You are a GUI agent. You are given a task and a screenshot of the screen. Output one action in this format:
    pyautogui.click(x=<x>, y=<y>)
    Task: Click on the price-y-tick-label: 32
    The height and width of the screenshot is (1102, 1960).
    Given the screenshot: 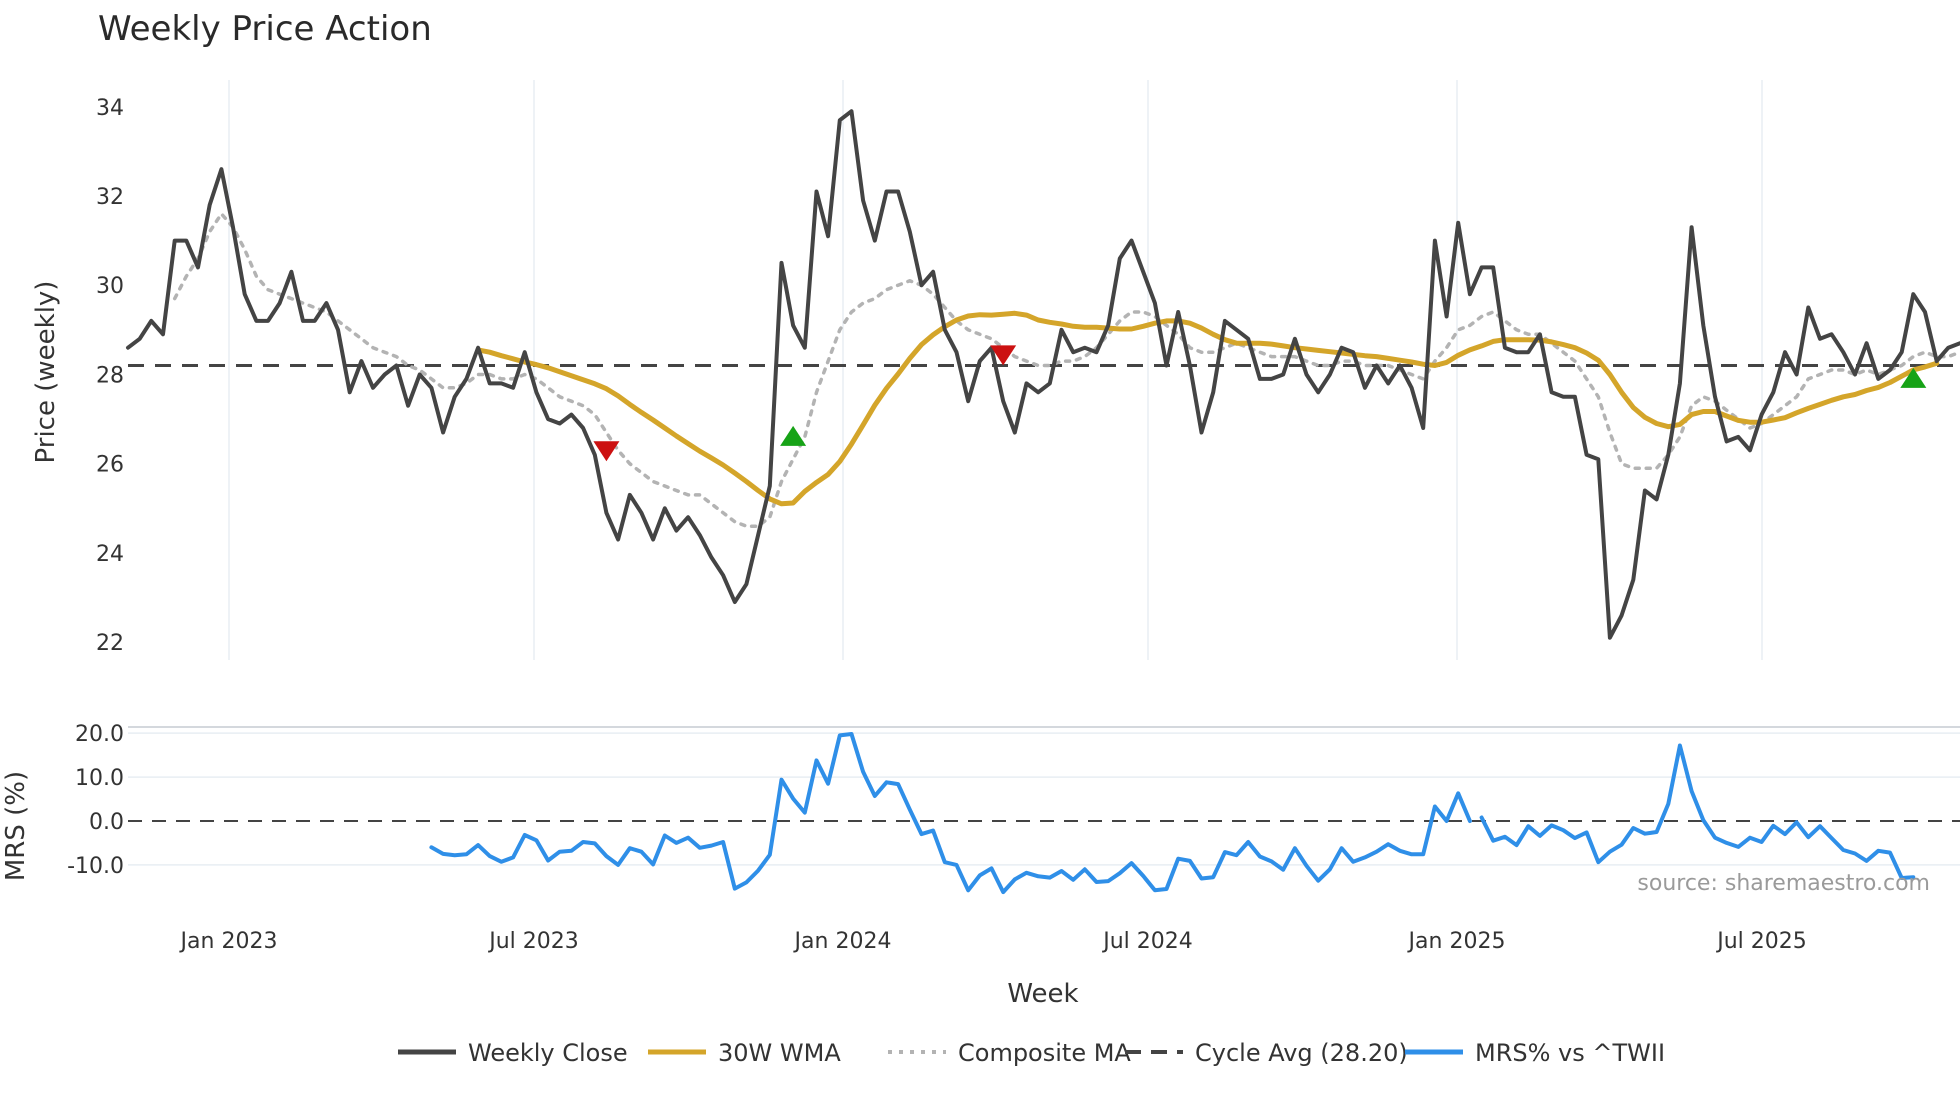 What is the action you would take?
    pyautogui.click(x=110, y=197)
    